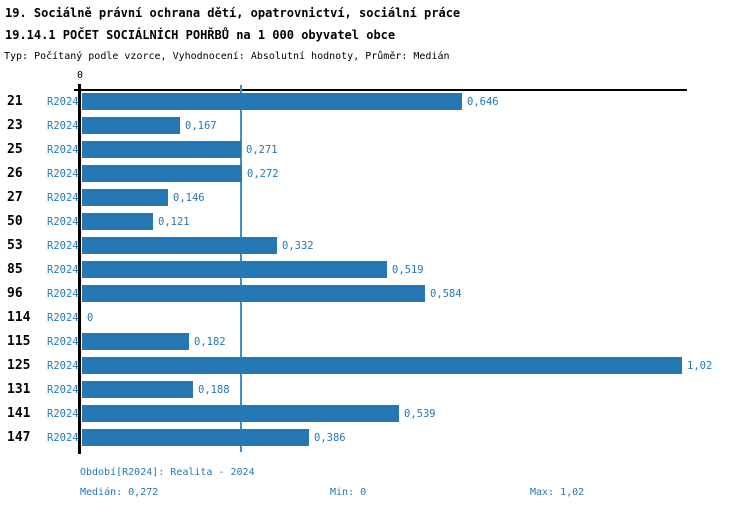  Describe the element at coordinates (330, 438) in the screenshot. I see `value-label: 0,386` at that location.